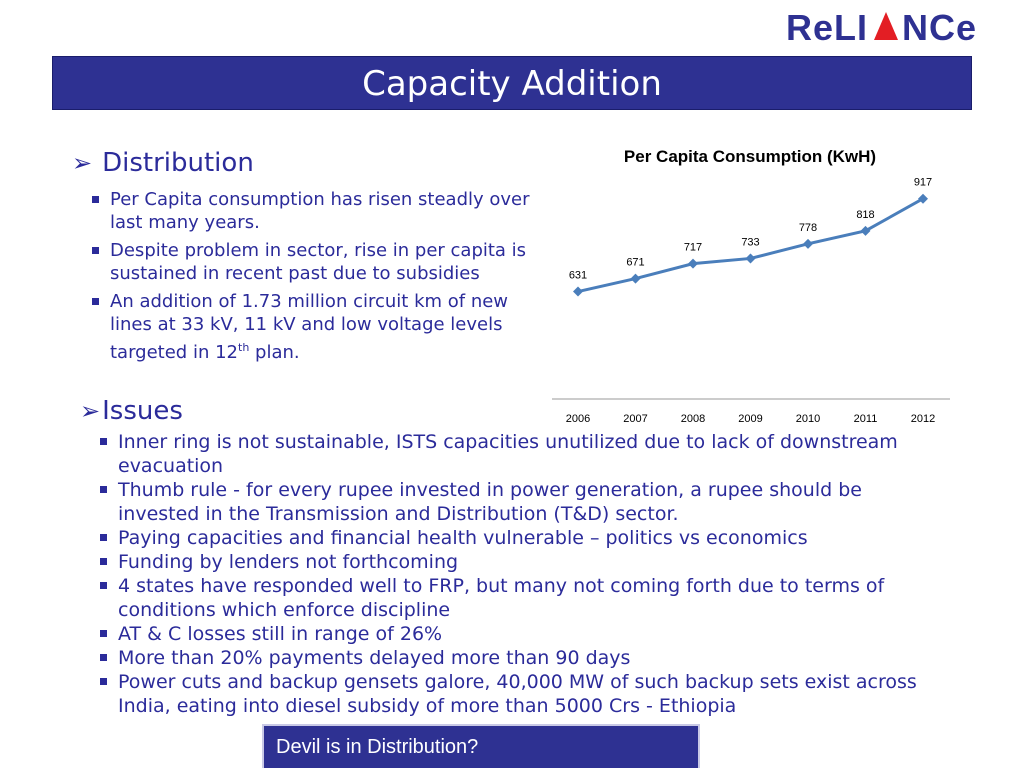 This screenshot has height=768, width=1024. I want to click on svg-text: NCe, so click(939, 27).